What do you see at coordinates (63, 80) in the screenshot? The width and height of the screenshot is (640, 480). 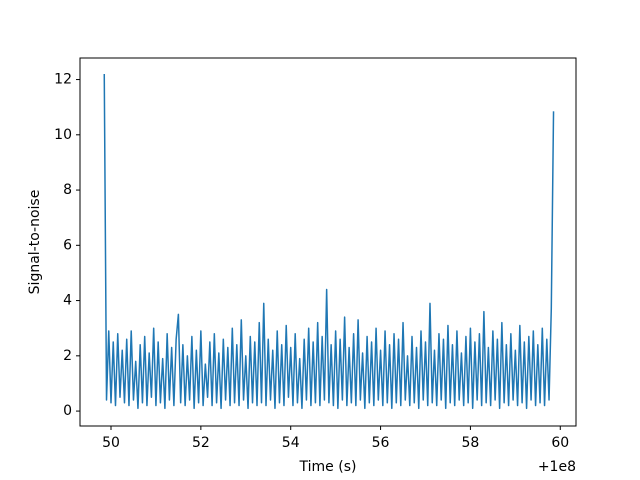 I see `y-tick-label: 12` at bounding box center [63, 80].